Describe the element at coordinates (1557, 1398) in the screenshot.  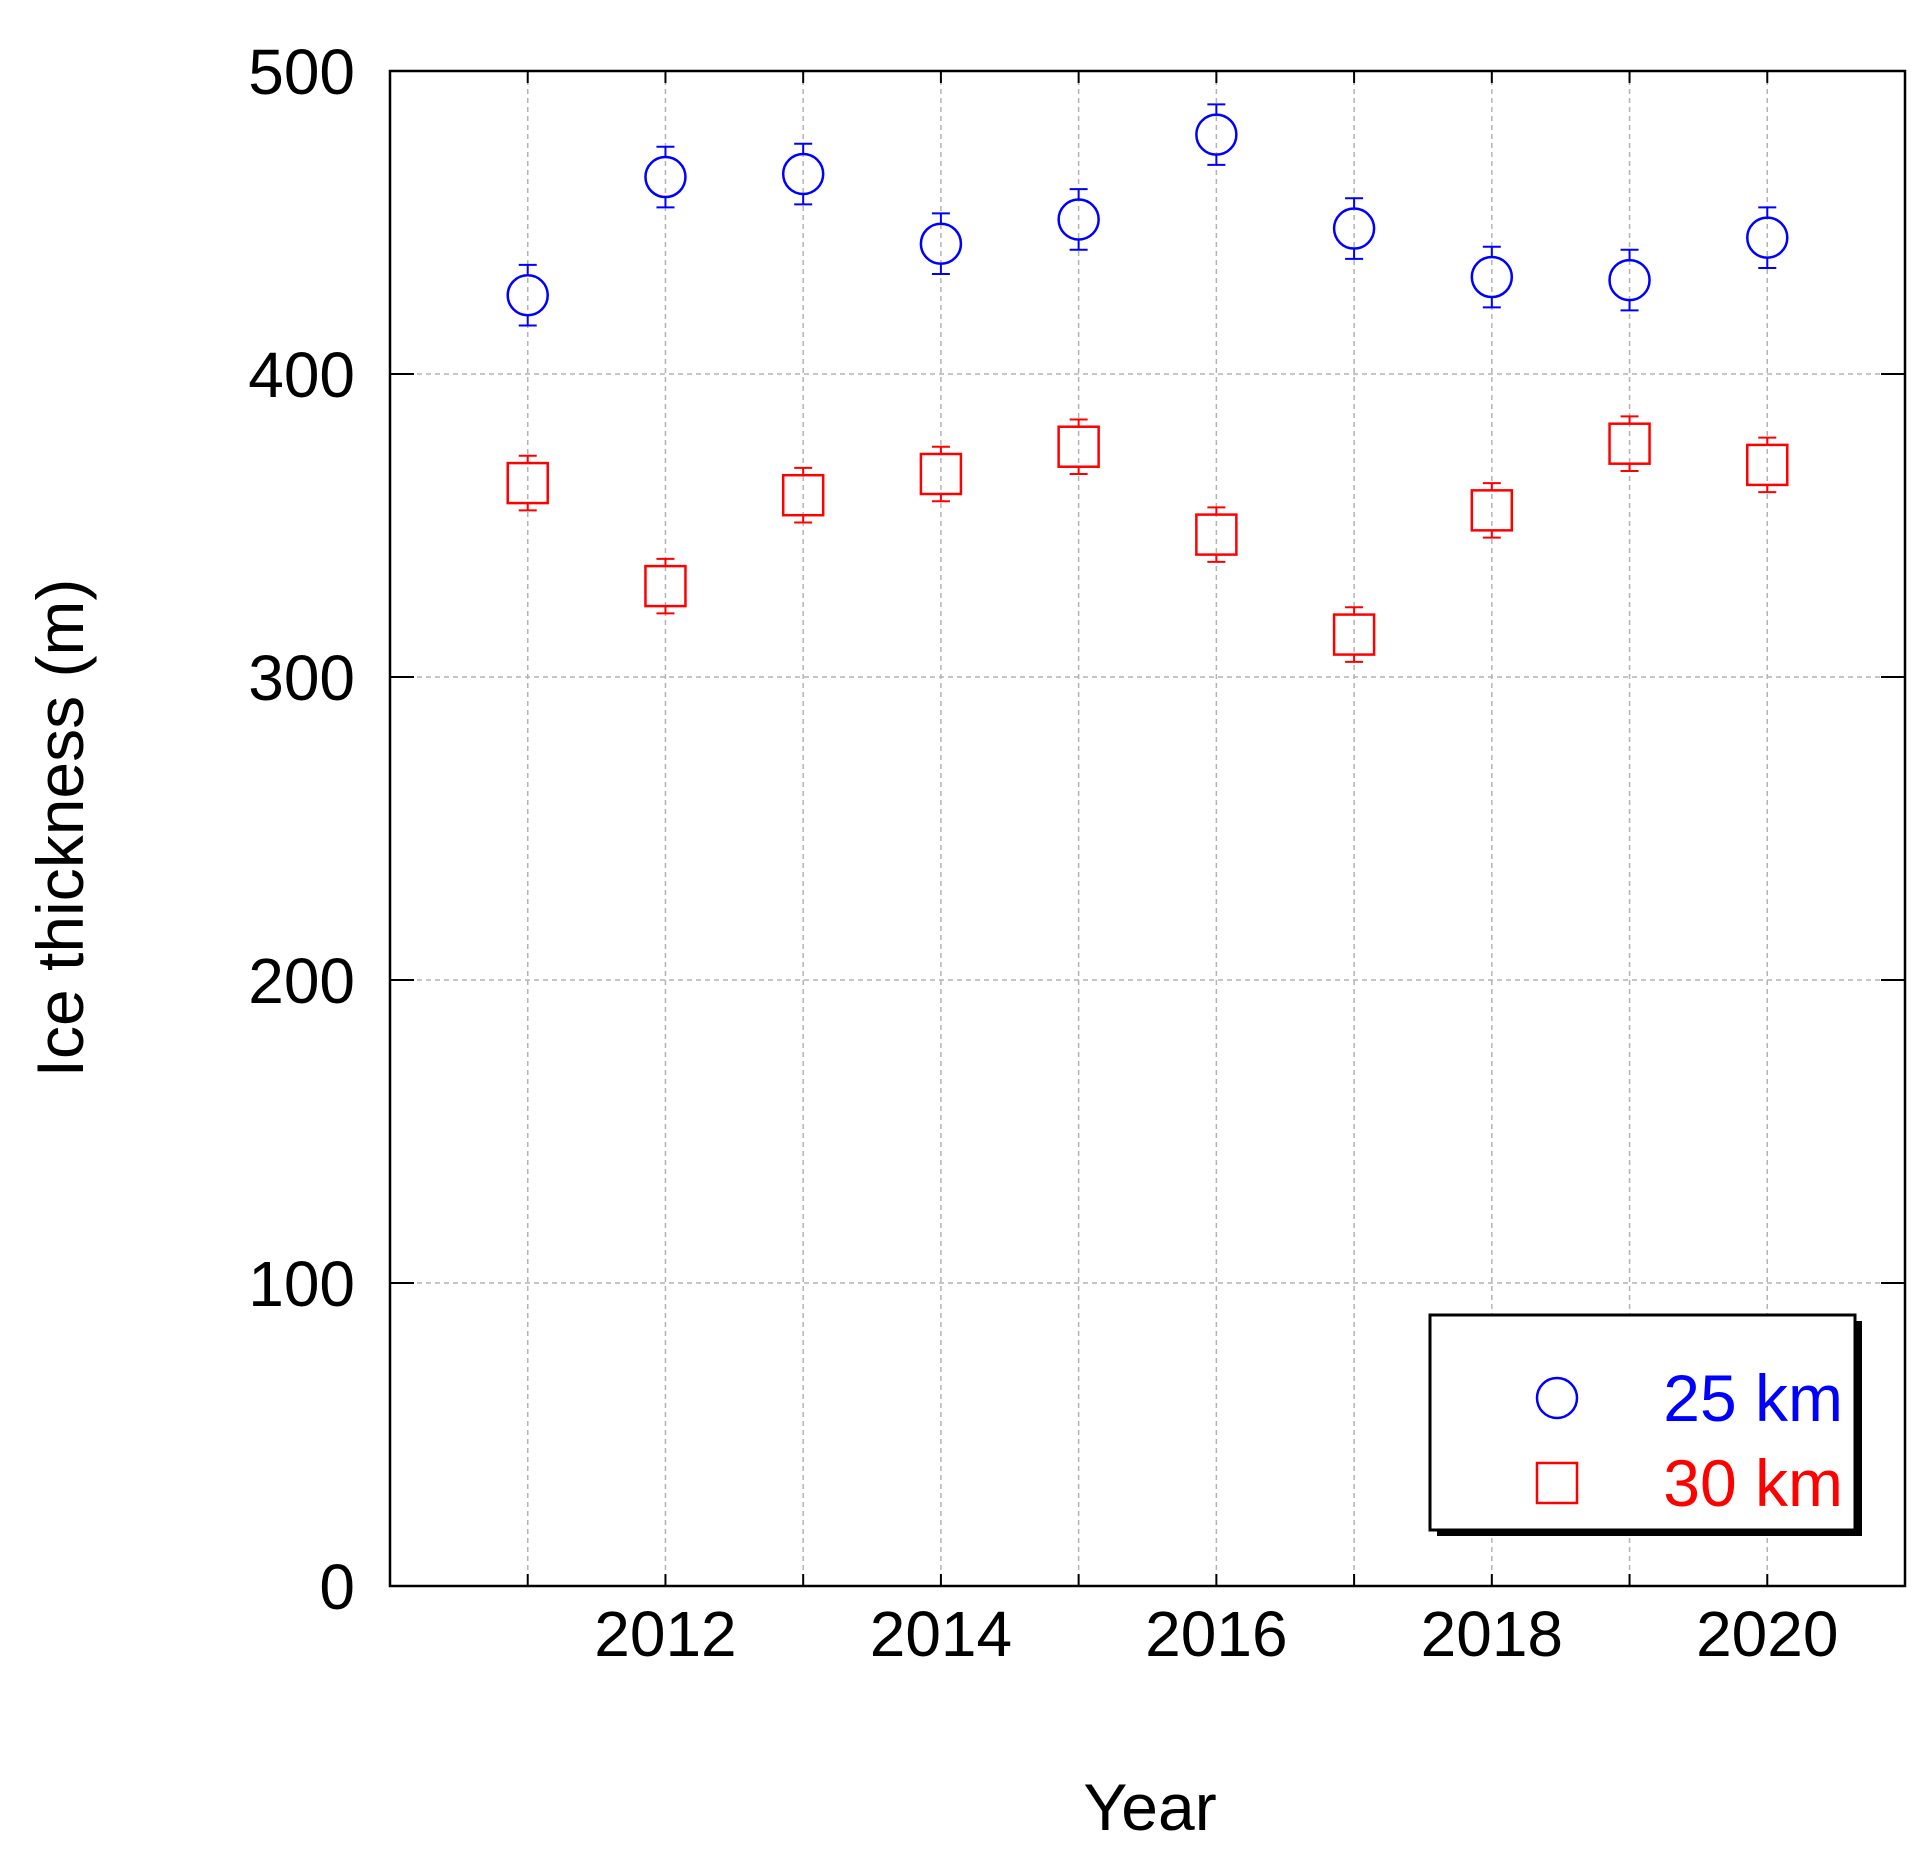
I see `legend-marker-circle` at that location.